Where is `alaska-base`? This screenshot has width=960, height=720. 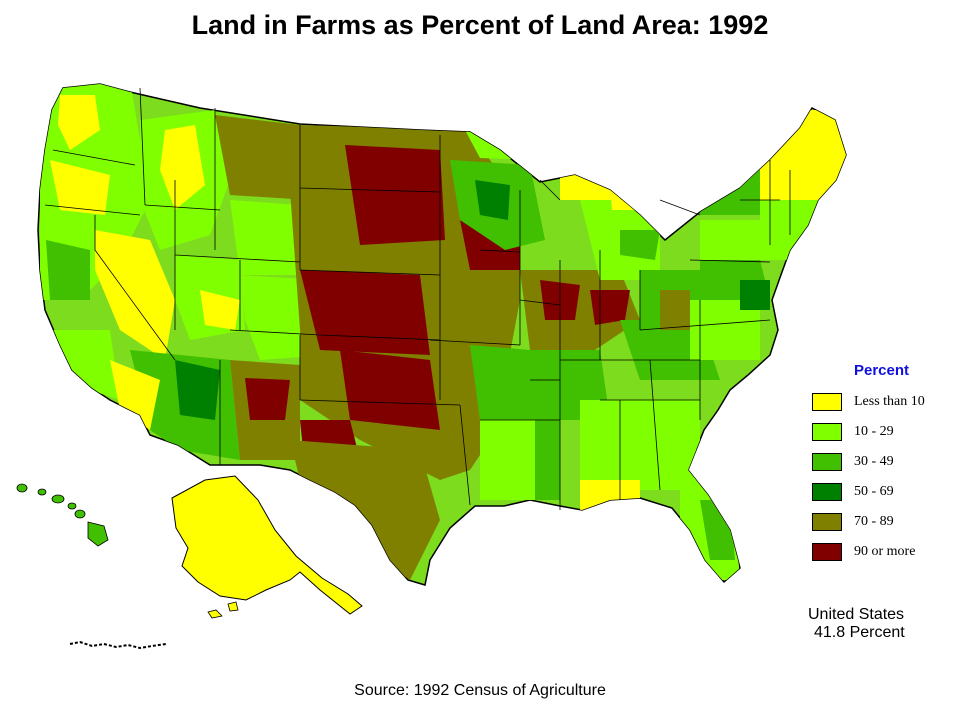 alaska-base is located at coordinates (267, 545).